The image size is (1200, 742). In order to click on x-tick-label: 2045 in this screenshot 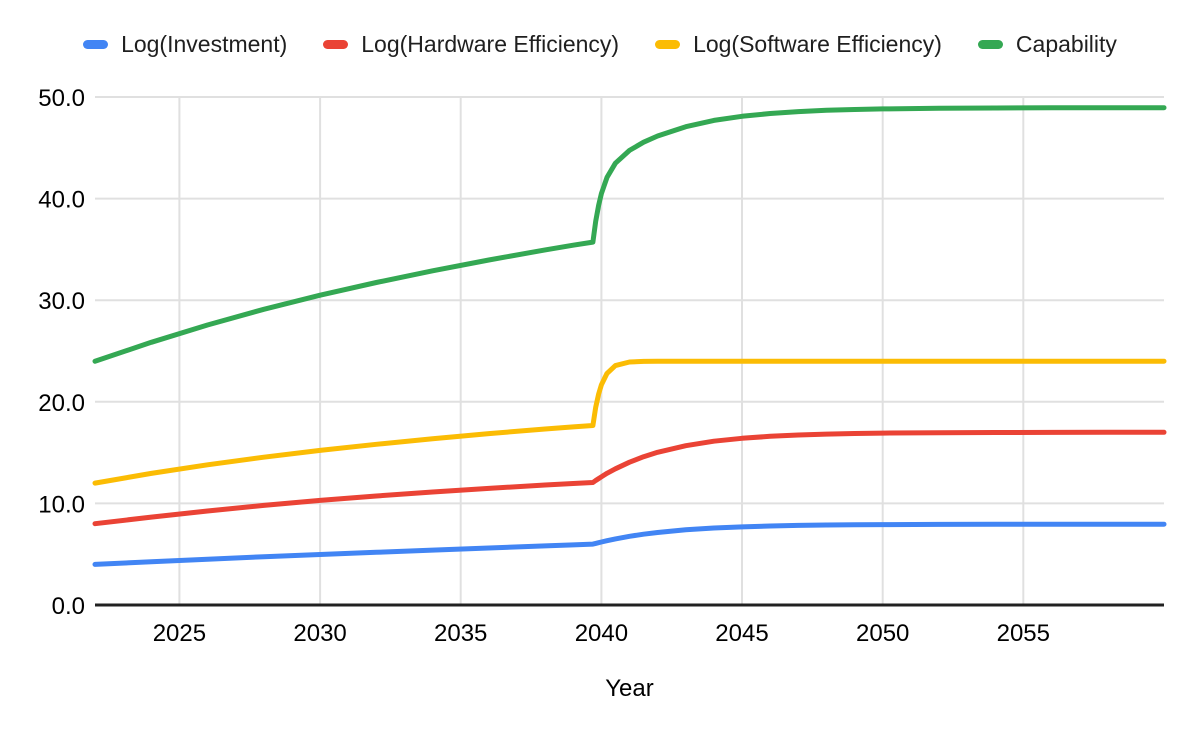, I will do `click(741, 633)`.